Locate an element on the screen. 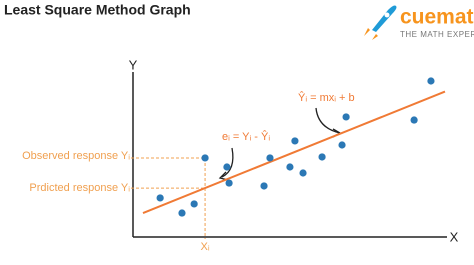  observed-label: Observed response Yᵢ is located at coordinates (76, 156).